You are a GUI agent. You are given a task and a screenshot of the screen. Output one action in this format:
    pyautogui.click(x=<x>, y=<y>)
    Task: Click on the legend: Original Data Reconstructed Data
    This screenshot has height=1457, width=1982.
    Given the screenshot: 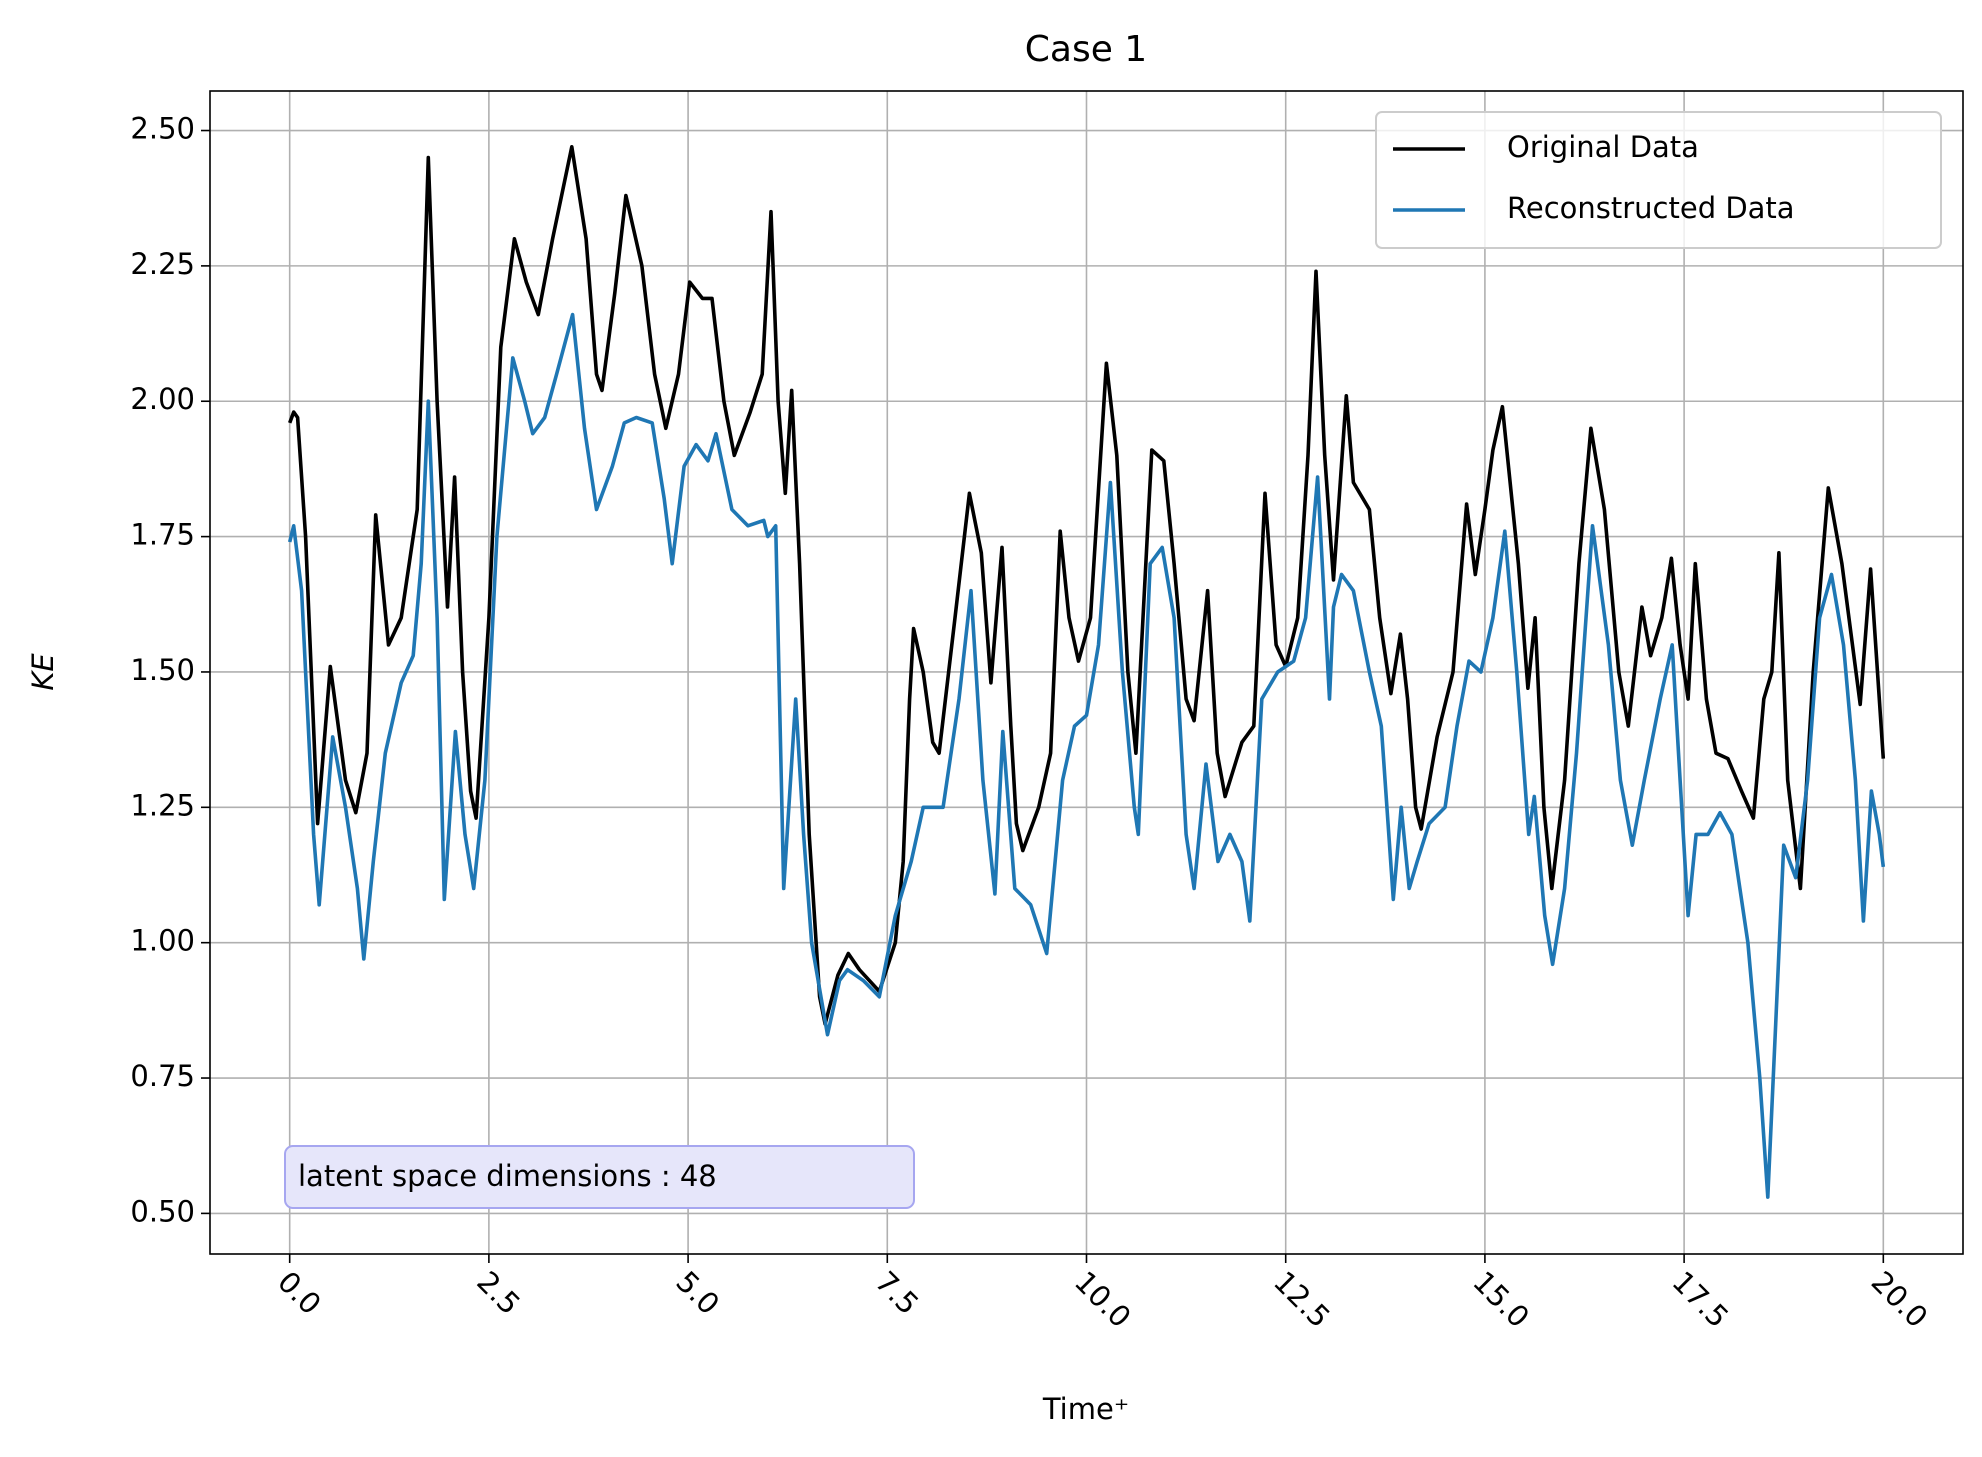 What is the action you would take?
    pyautogui.click(x=1658, y=180)
    